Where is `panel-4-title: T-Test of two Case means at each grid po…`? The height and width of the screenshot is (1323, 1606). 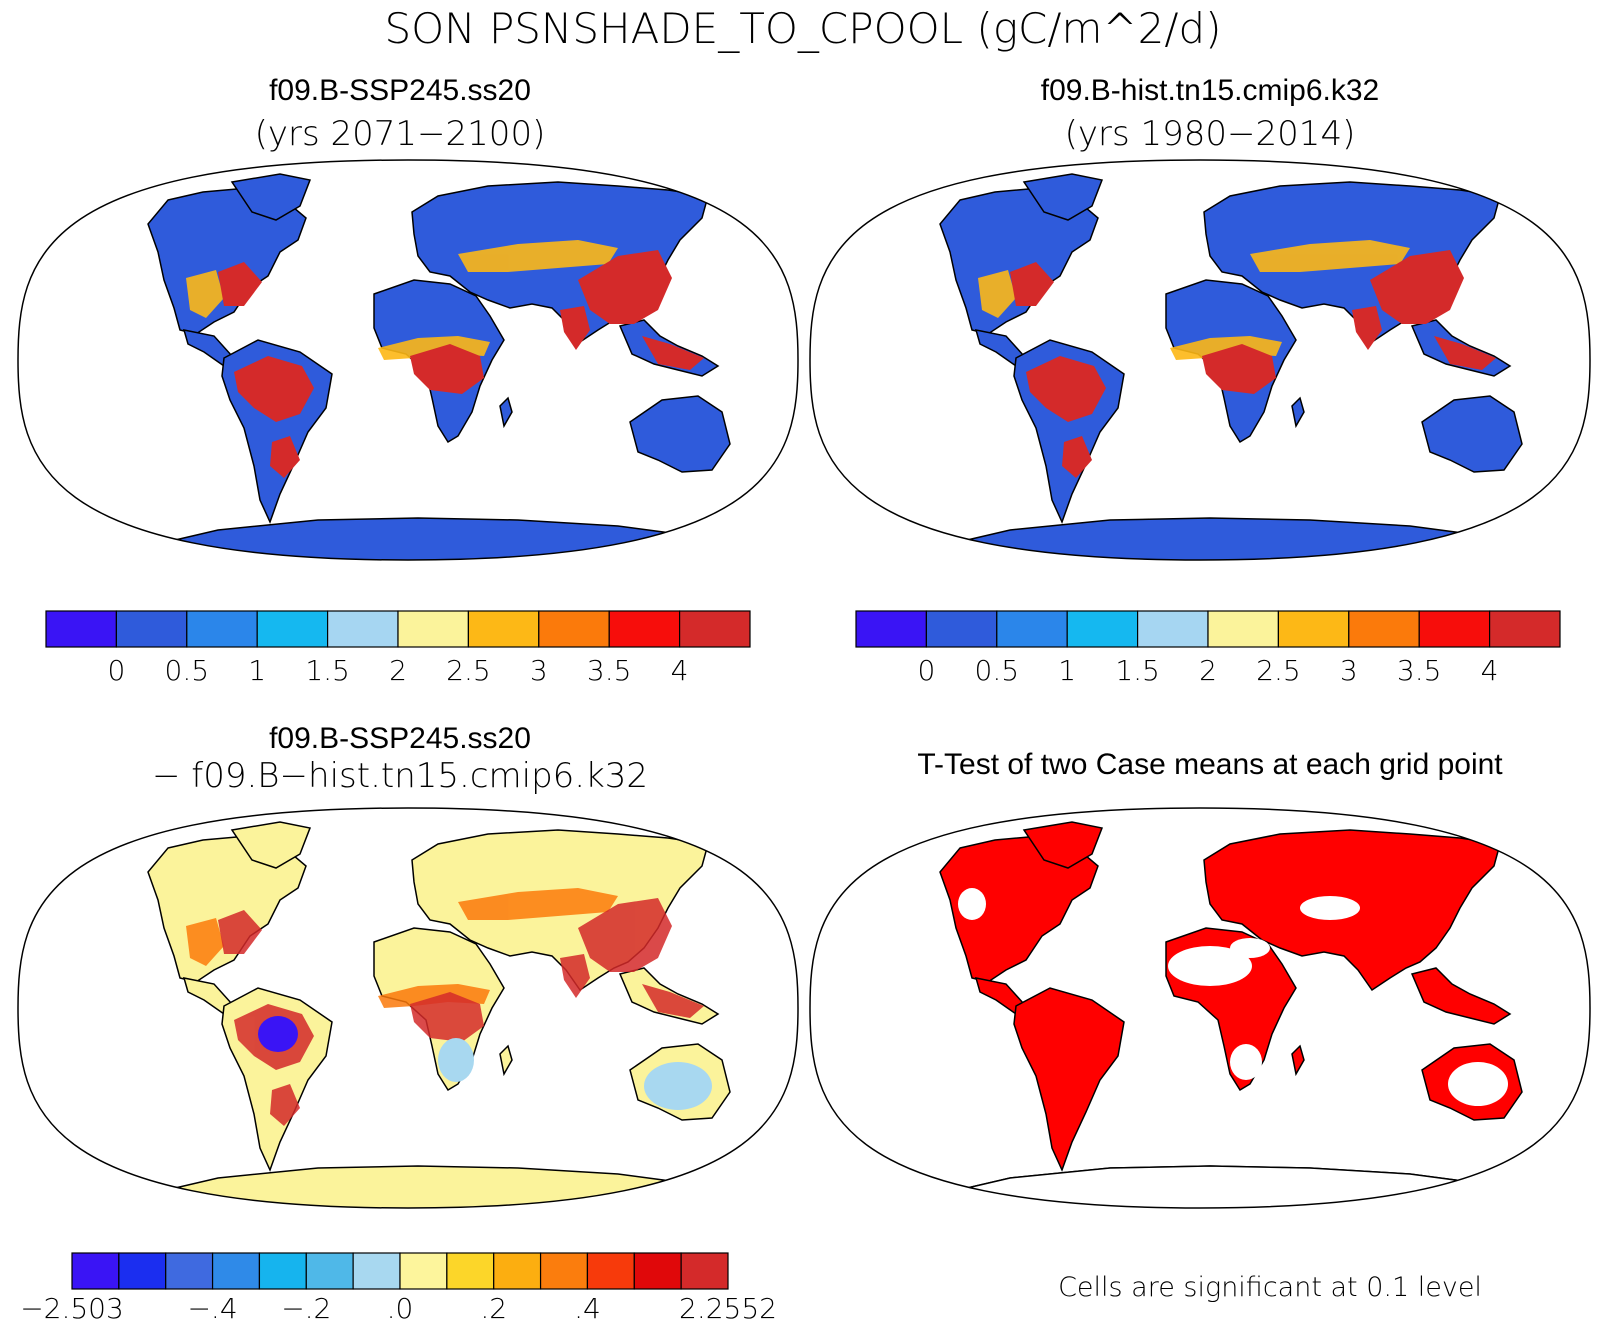
panel-4-title: T-Test of two Case means at each grid po… is located at coordinates (1210, 764).